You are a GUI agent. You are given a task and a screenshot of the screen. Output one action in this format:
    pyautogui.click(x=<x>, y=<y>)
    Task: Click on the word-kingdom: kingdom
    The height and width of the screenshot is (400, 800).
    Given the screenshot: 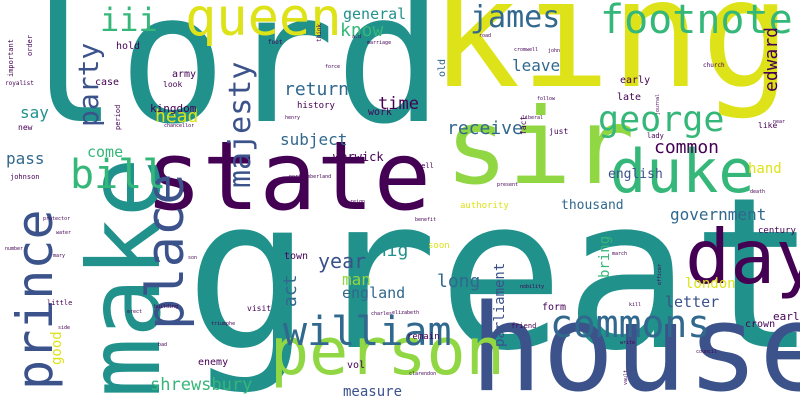 What is the action you would take?
    pyautogui.click(x=173, y=108)
    